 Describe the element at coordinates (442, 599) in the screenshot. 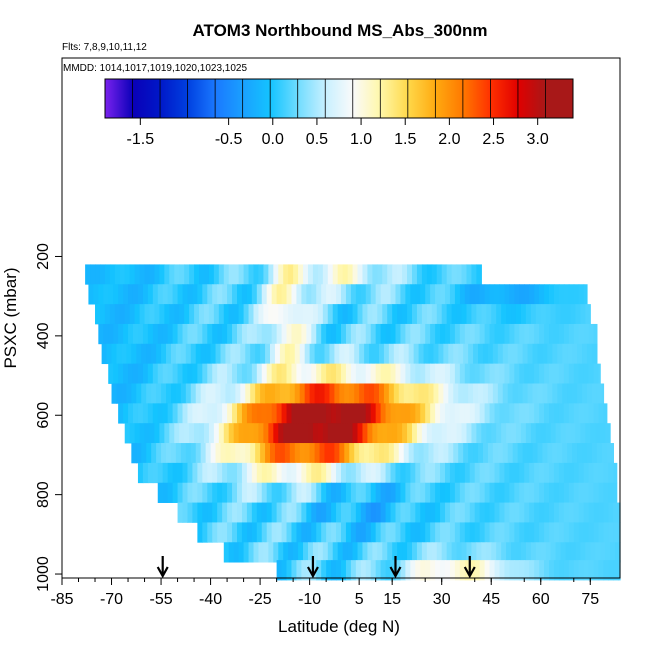

I see `x-tick-label: 30` at that location.